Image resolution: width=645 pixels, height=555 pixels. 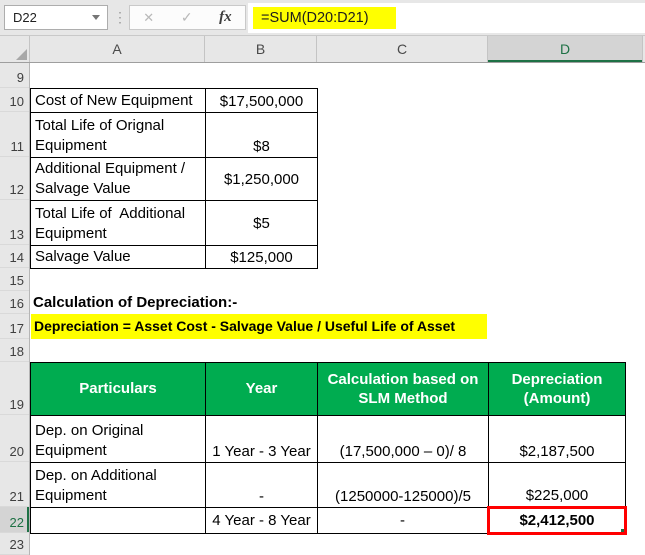 I want to click on column-header-a: A, so click(x=117, y=49).